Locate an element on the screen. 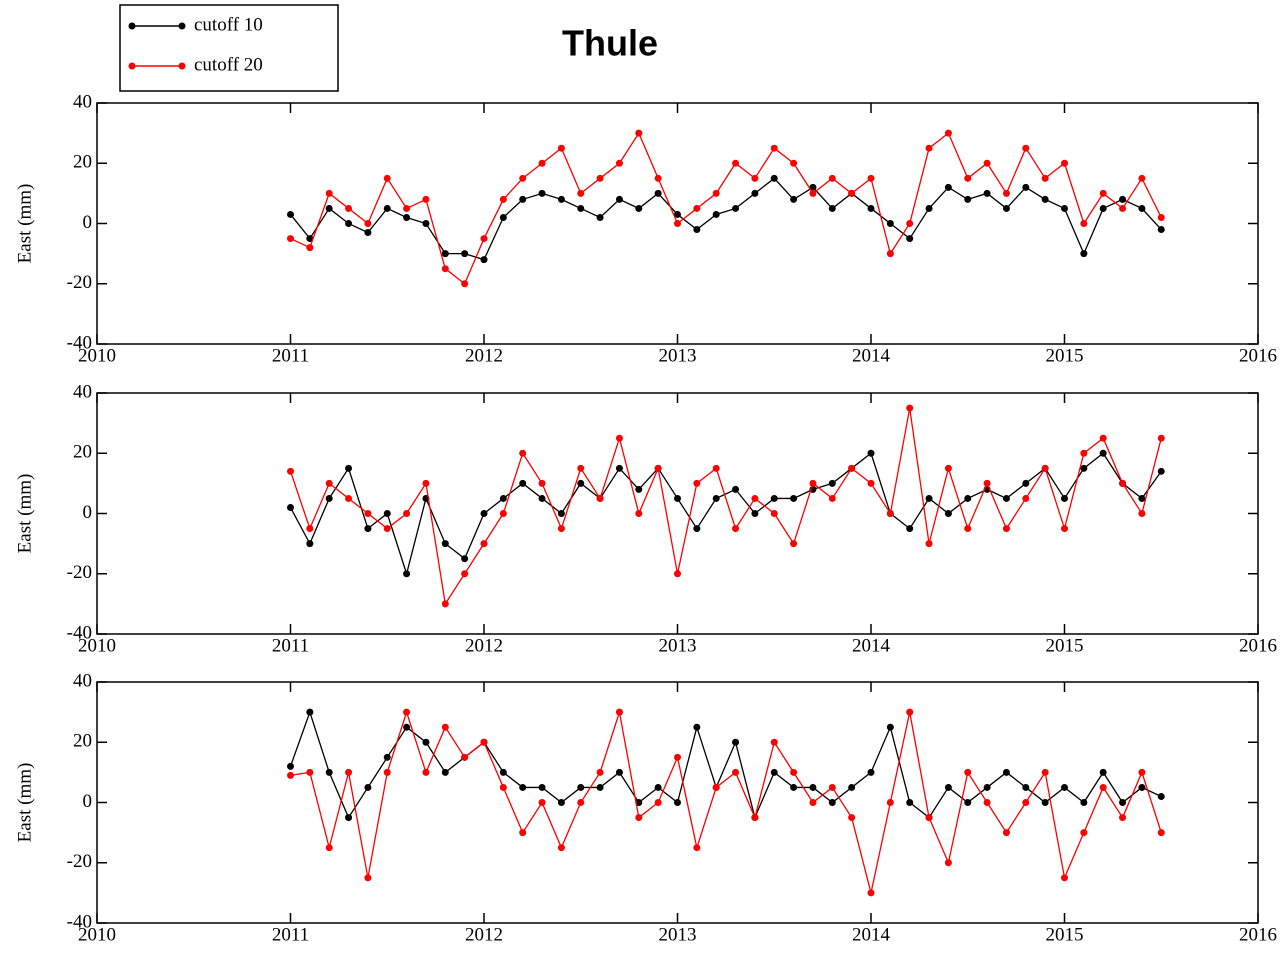 This screenshot has height=956, width=1287. x-tick-label: 2014 is located at coordinates (871, 355).